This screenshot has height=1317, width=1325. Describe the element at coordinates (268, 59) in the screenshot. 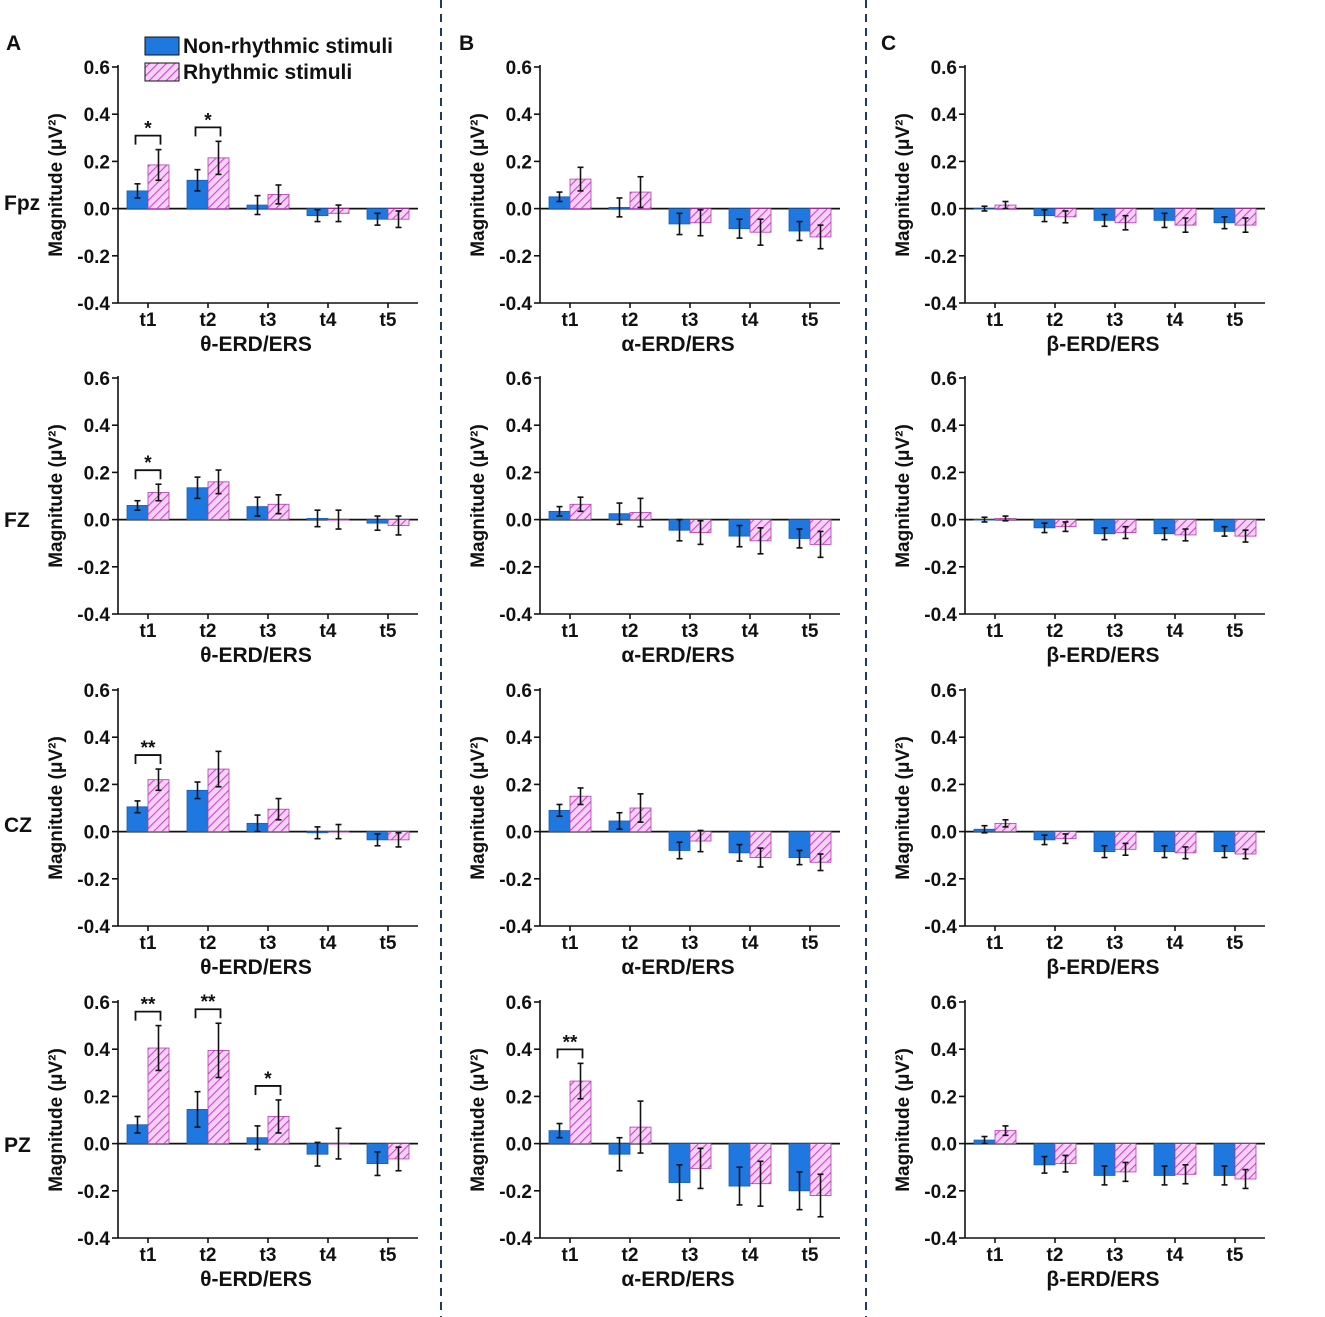

I see `legend: Non-rhythmic stimuli Rhythmic stimuli` at that location.